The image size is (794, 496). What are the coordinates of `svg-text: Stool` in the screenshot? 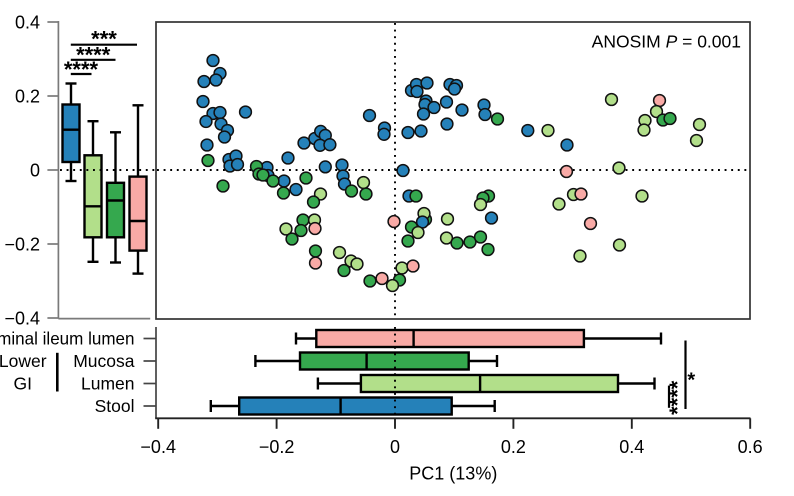 It's located at (115, 406).